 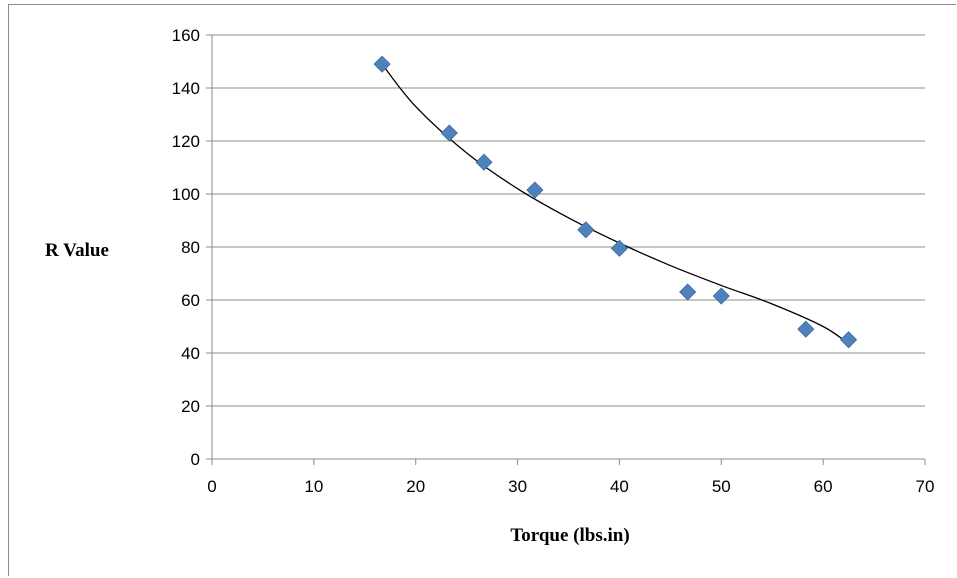 What do you see at coordinates (570, 486) in the screenshot?
I see `x-tick-labels: 0 10 20 30 40 50 60 70` at bounding box center [570, 486].